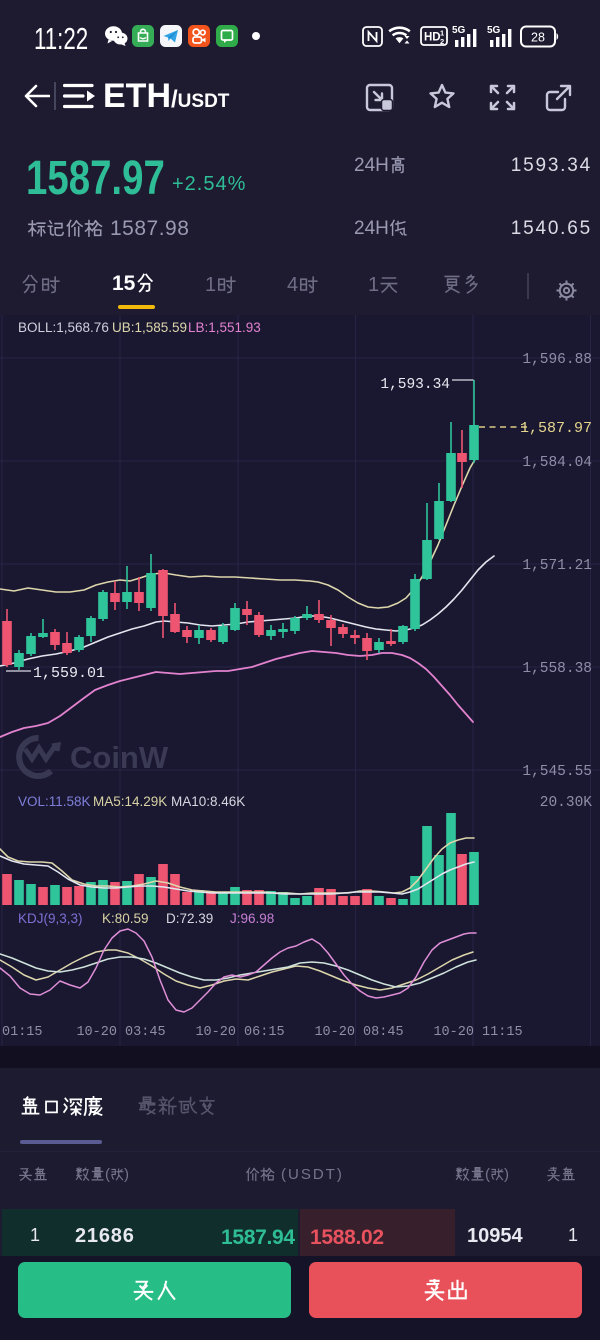 The width and height of the screenshot is (600, 1340). What do you see at coordinates (477, 1032) in the screenshot?
I see `svg-text: 10-20 11:15` at bounding box center [477, 1032].